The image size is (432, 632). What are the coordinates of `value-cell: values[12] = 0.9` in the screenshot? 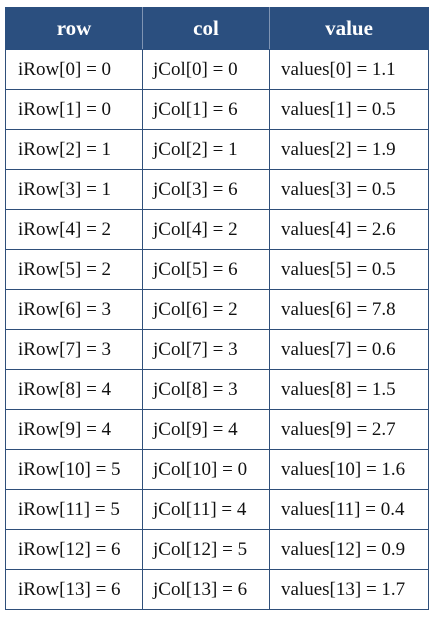 It's located at (349, 549).